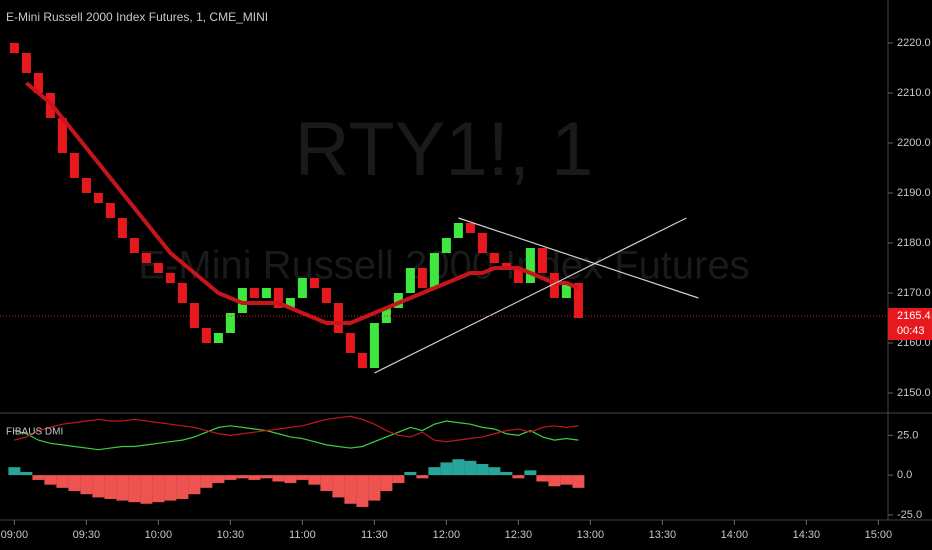 Image resolution: width=932 pixels, height=550 pixels. I want to click on x-tick-label: 14:30, so click(807, 535).